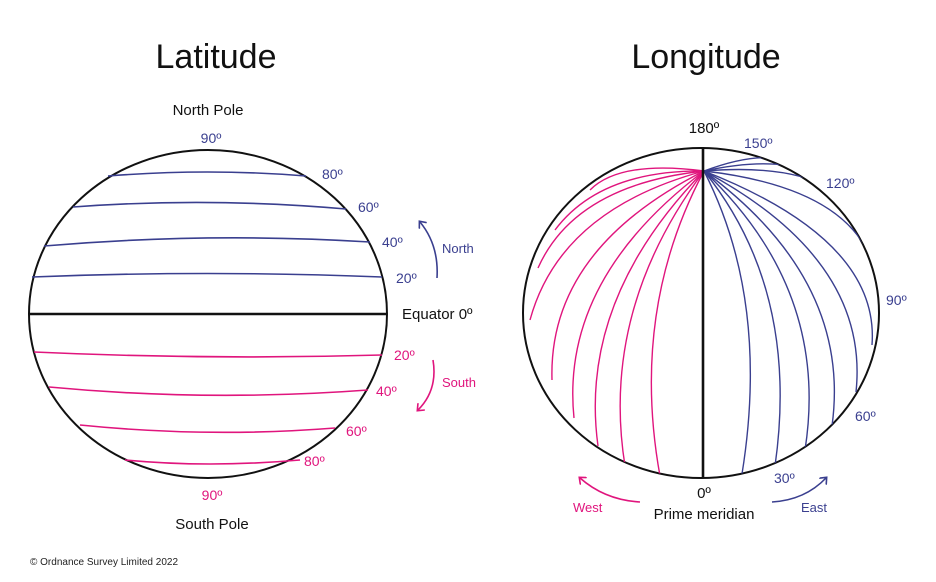  Describe the element at coordinates (209, 205) in the screenshot. I see `latitude-line-60n` at that location.